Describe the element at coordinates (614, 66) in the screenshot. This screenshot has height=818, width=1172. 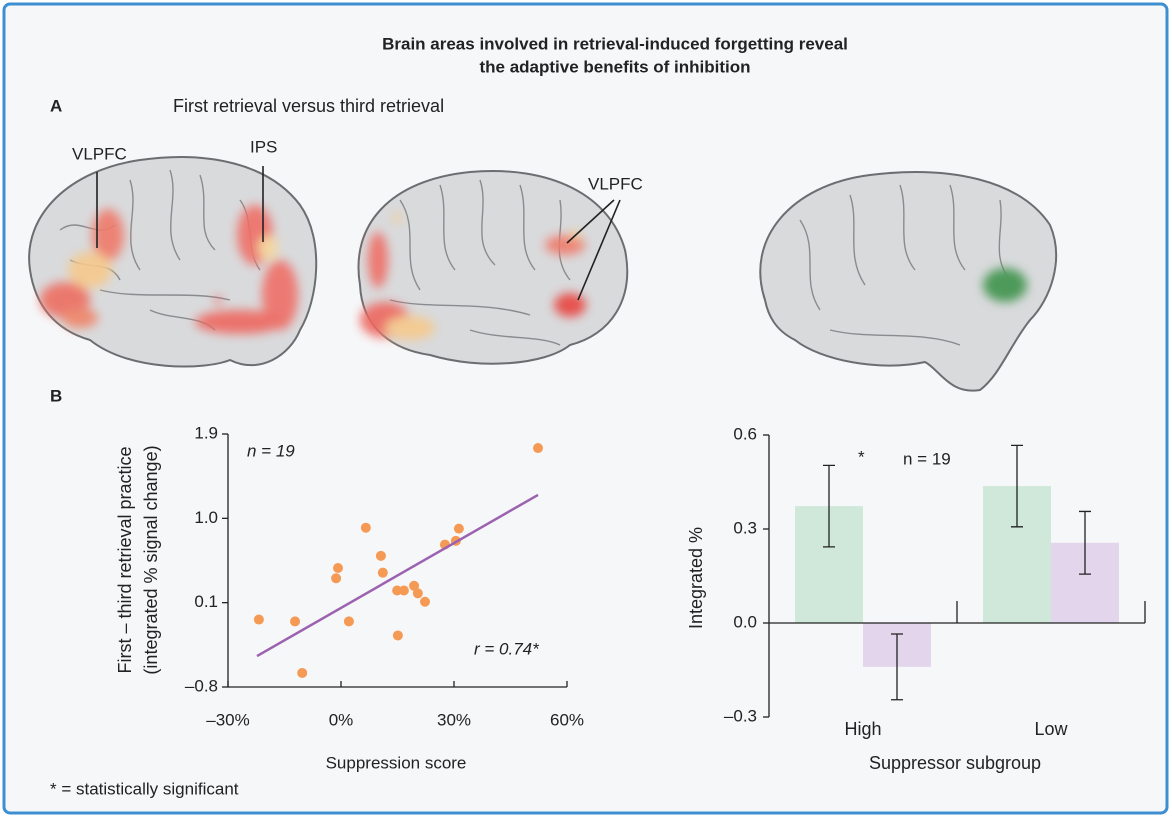
I see `title: the adaptive benefits of inhibition` at that location.